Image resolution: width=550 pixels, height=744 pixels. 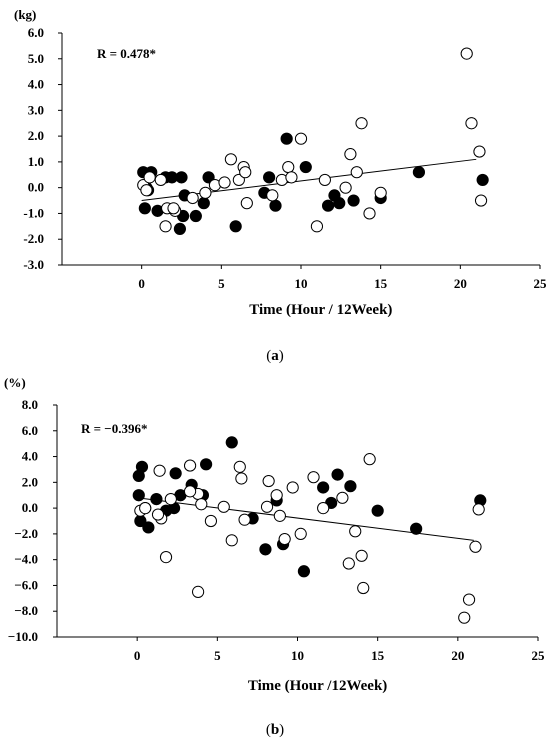 I want to click on y-tick-label: 8.0, so click(x=30, y=404).